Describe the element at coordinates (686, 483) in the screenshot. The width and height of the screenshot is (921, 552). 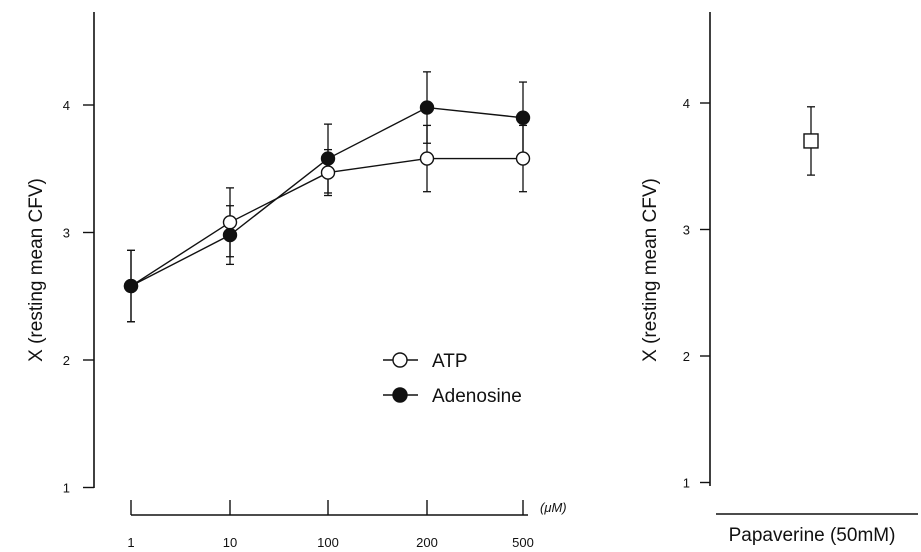
I see `right-y-tick-label: 1` at that location.